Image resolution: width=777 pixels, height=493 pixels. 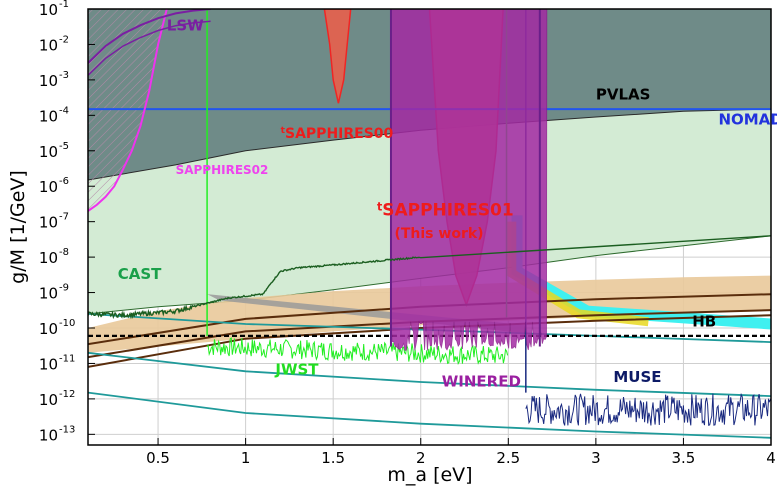 I want to click on jwst-curve, so click(x=357, y=351).